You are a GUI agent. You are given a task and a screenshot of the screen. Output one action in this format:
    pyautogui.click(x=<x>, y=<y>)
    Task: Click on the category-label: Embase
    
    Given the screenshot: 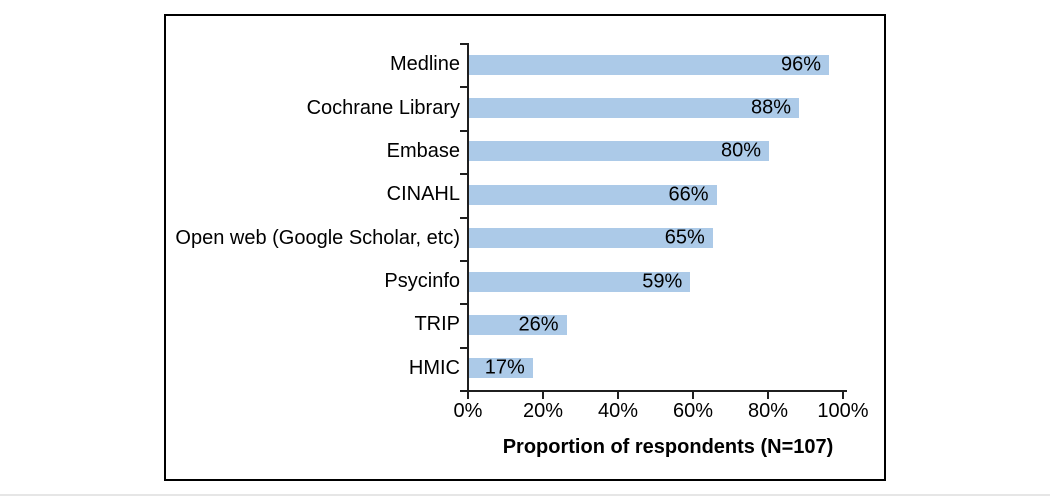 What is the action you would take?
    pyautogui.click(x=423, y=150)
    